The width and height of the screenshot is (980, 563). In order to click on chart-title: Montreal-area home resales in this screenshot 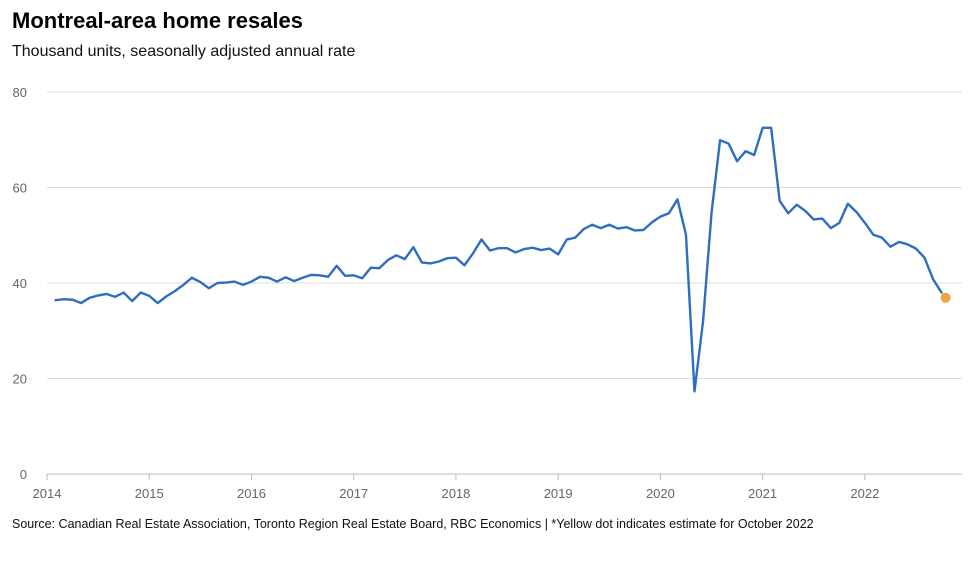, I will do `click(158, 20)`.